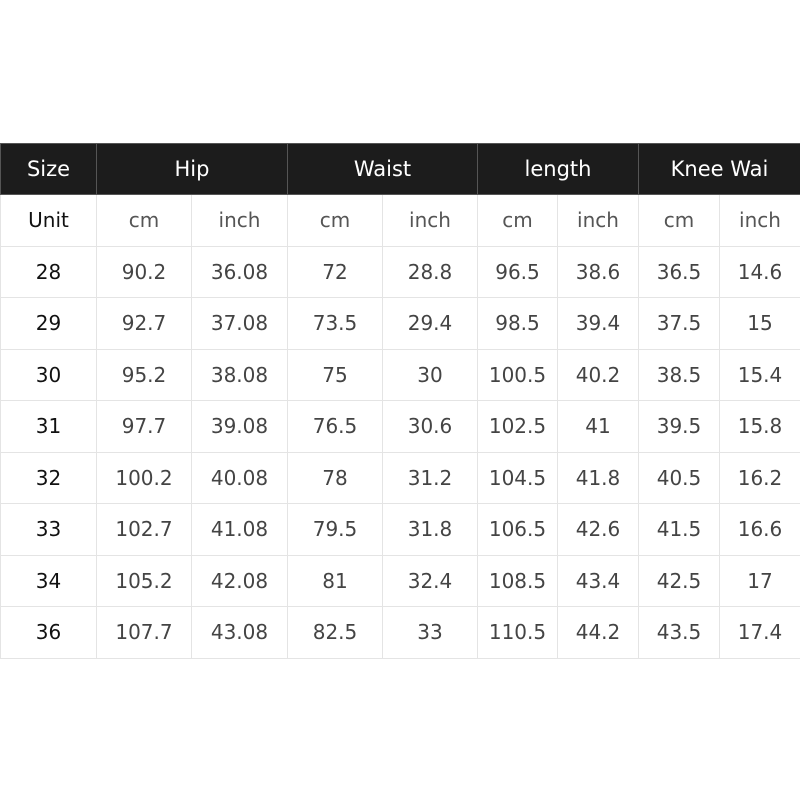 The height and width of the screenshot is (800, 800). I want to click on measurement-cell: 42.08, so click(239, 580).